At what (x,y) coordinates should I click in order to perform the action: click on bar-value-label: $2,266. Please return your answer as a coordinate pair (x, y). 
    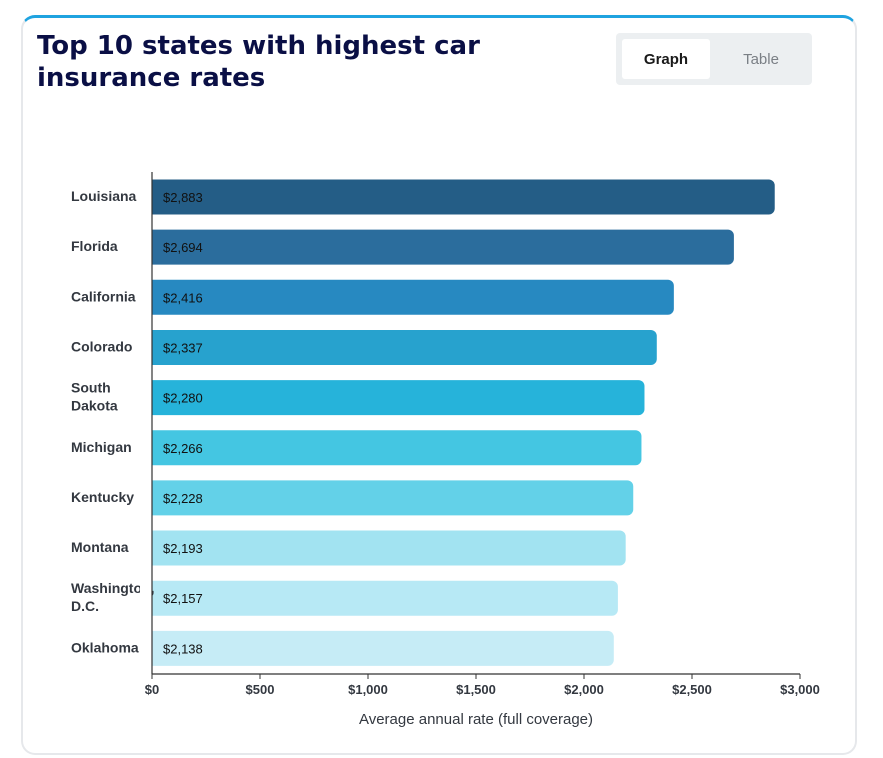
    Looking at the image, I should click on (183, 448).